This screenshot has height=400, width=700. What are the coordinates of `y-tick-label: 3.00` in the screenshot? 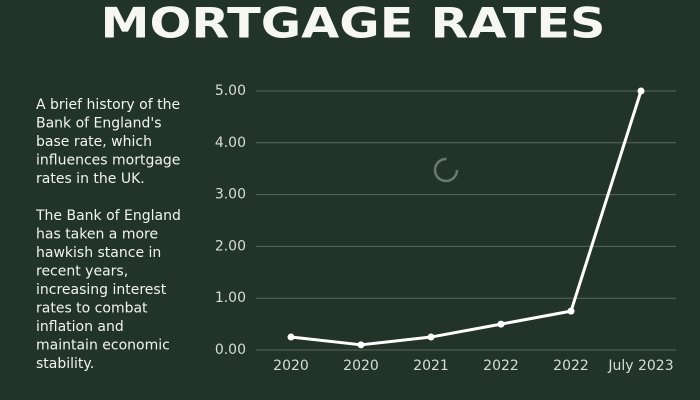 It's located at (230, 195).